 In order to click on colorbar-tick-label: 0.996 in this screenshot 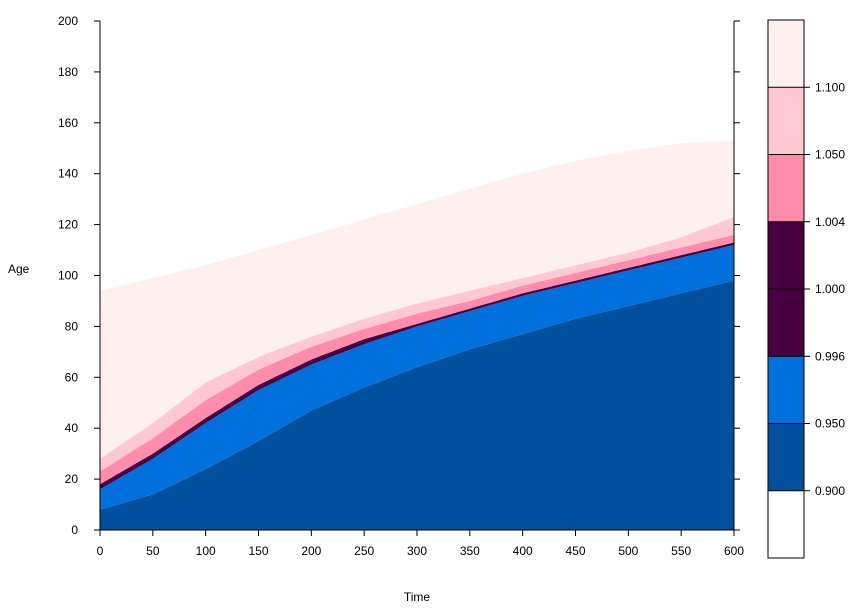, I will do `click(830, 356)`.